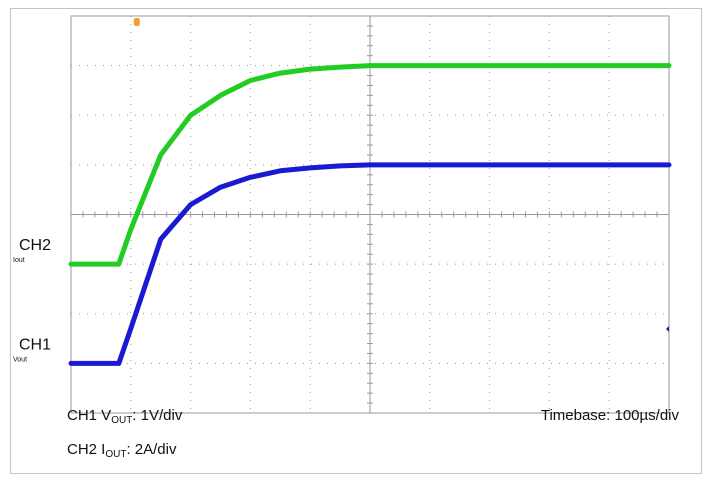 Image resolution: width=711 pixels, height=481 pixels. I want to click on ch1-right-edge-marker-icon, so click(667, 329).